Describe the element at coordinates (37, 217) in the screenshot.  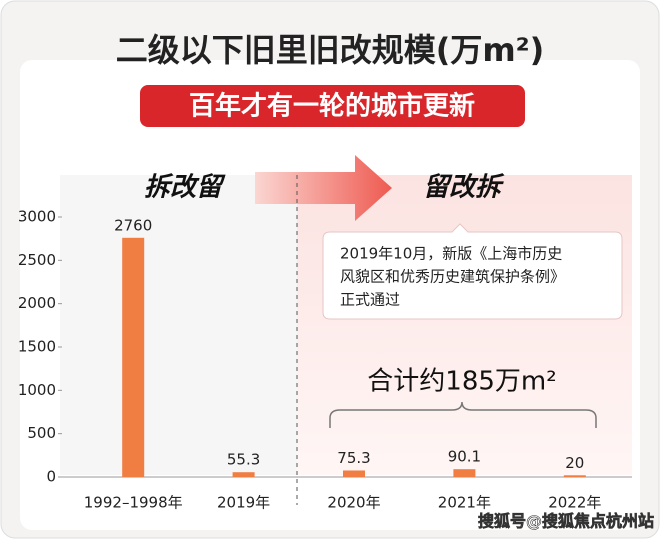
I see `y-tick-label: 3000` at that location.